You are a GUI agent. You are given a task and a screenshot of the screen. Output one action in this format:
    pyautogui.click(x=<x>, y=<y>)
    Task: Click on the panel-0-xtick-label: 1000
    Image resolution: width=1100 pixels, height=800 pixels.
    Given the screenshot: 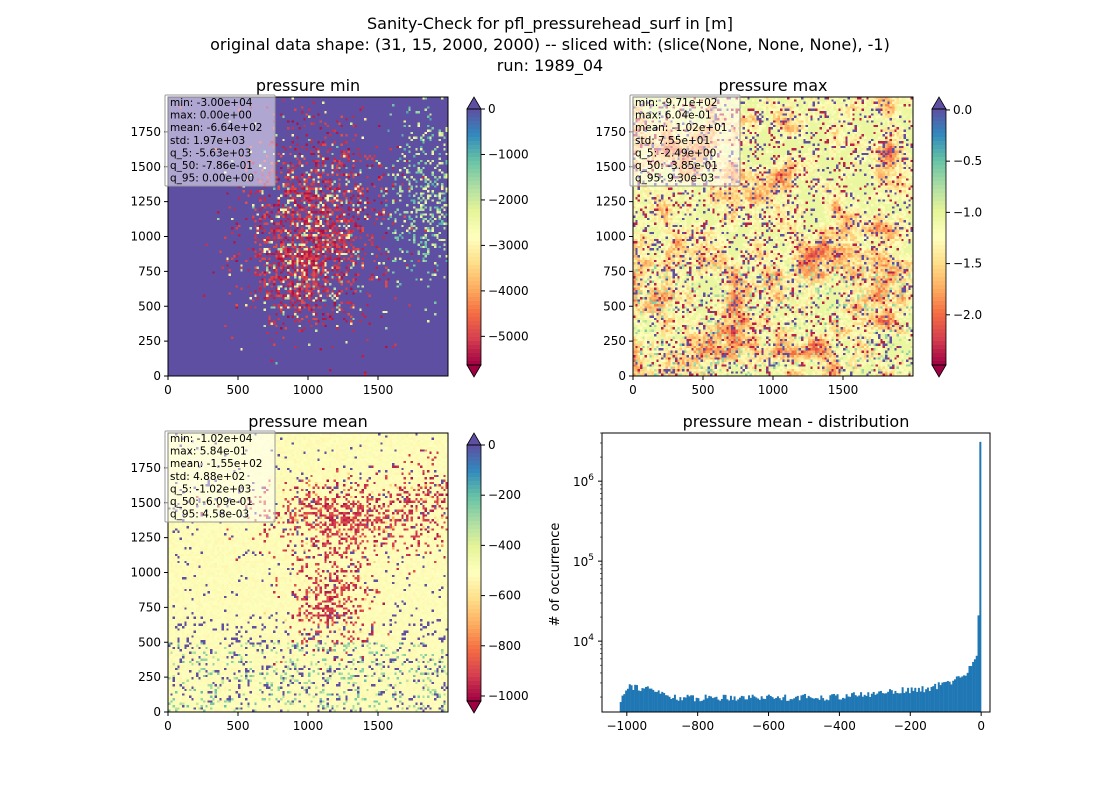 What is the action you would take?
    pyautogui.click(x=308, y=390)
    